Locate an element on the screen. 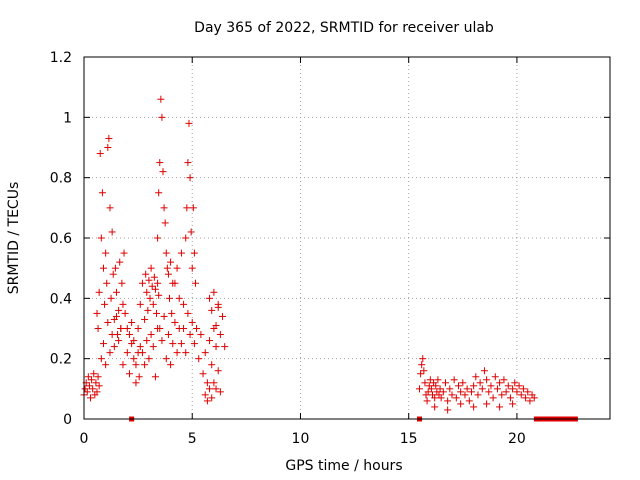 The image size is (640, 480). x-tick-label: 5 is located at coordinates (192, 439).